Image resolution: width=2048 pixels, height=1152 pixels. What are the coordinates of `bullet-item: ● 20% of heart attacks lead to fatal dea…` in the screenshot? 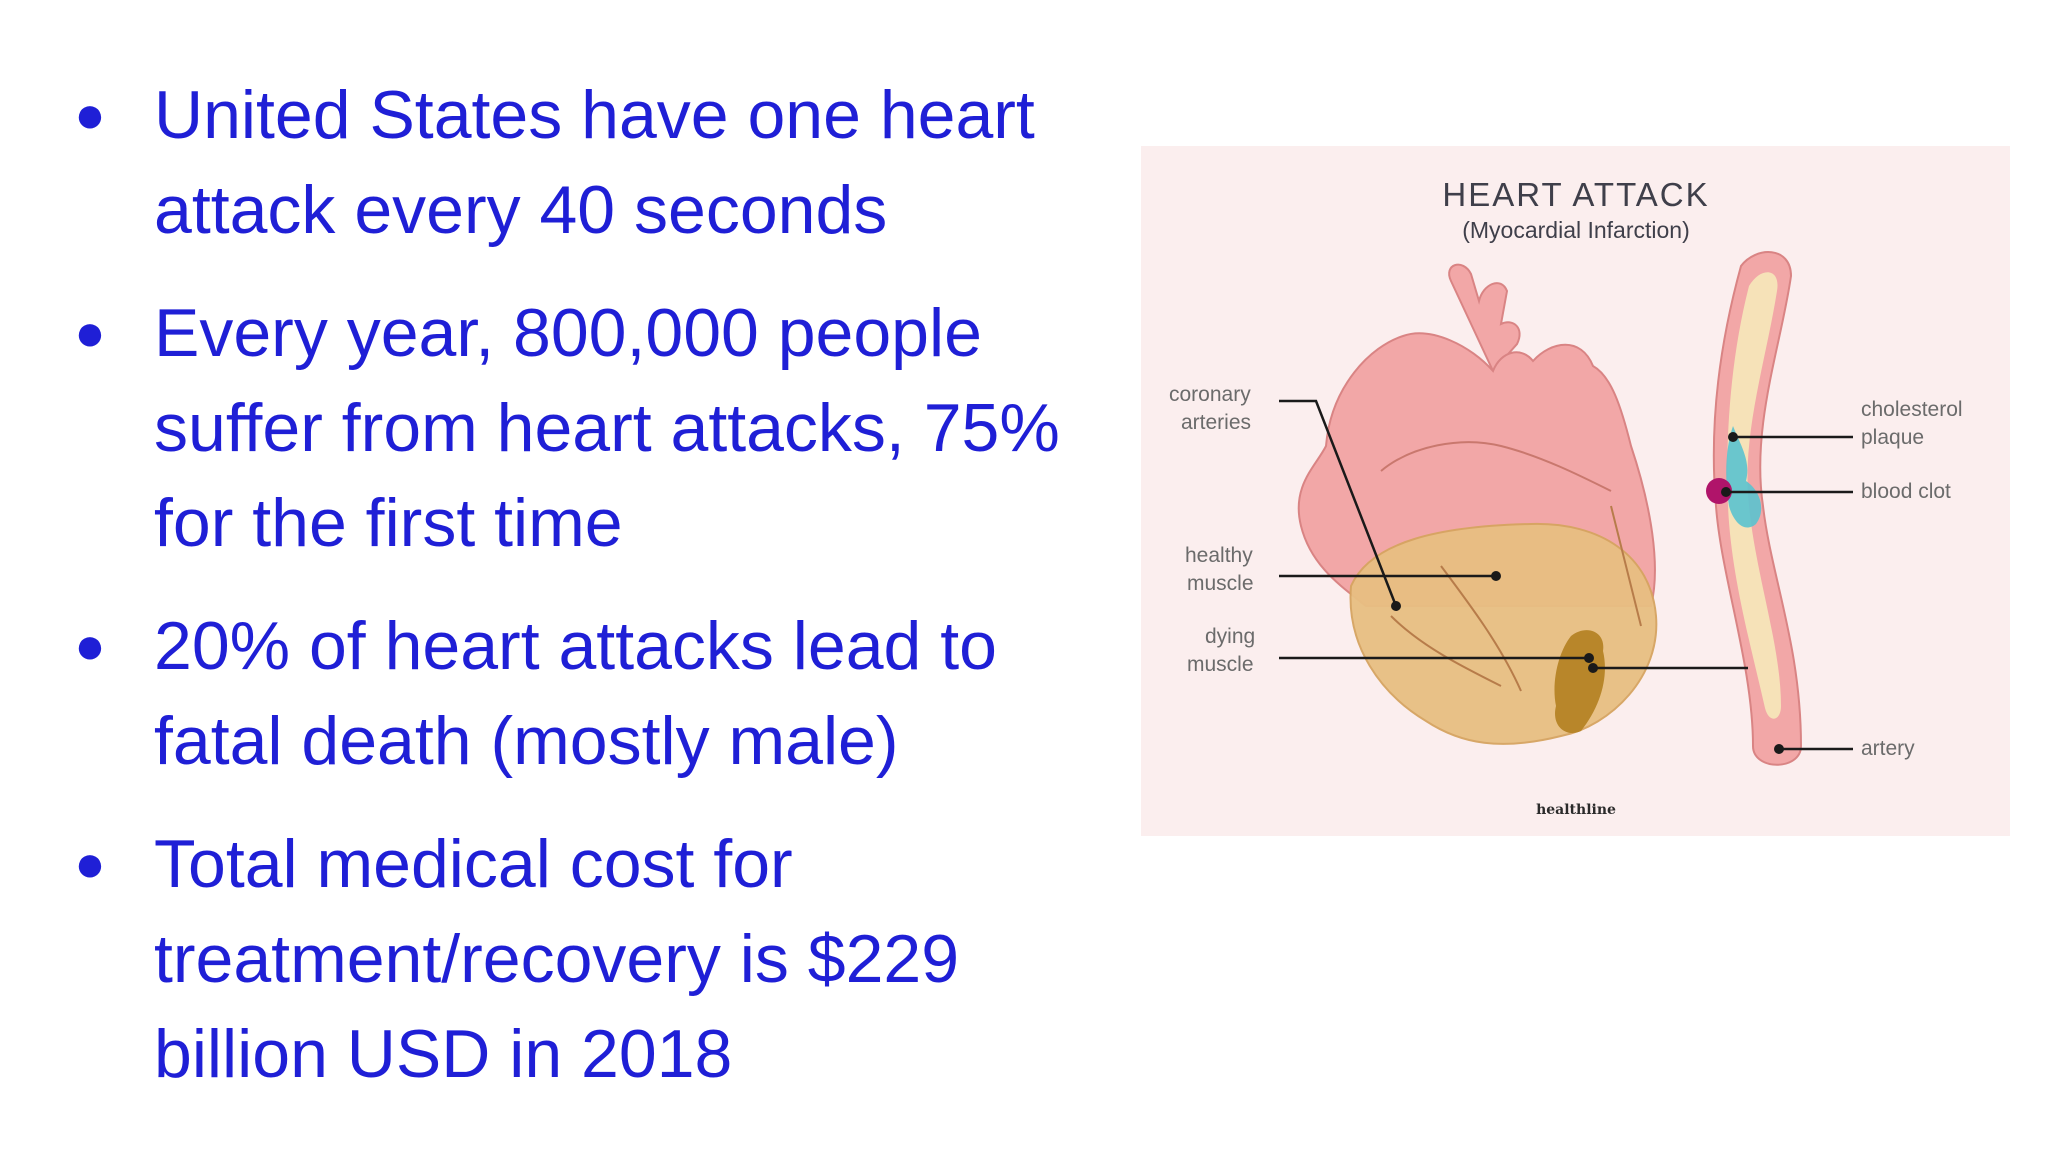 It's located at (575, 694).